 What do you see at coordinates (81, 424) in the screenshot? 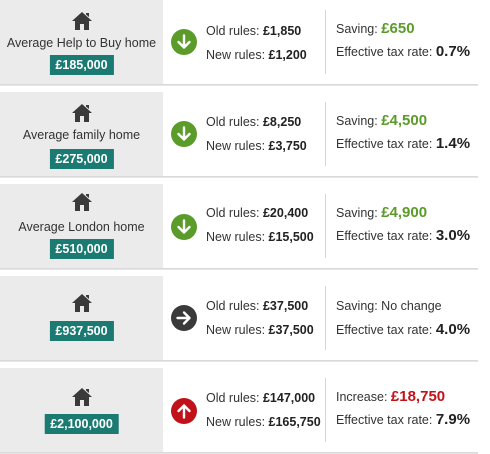
I see `price-badge: £2,100,000` at bounding box center [81, 424].